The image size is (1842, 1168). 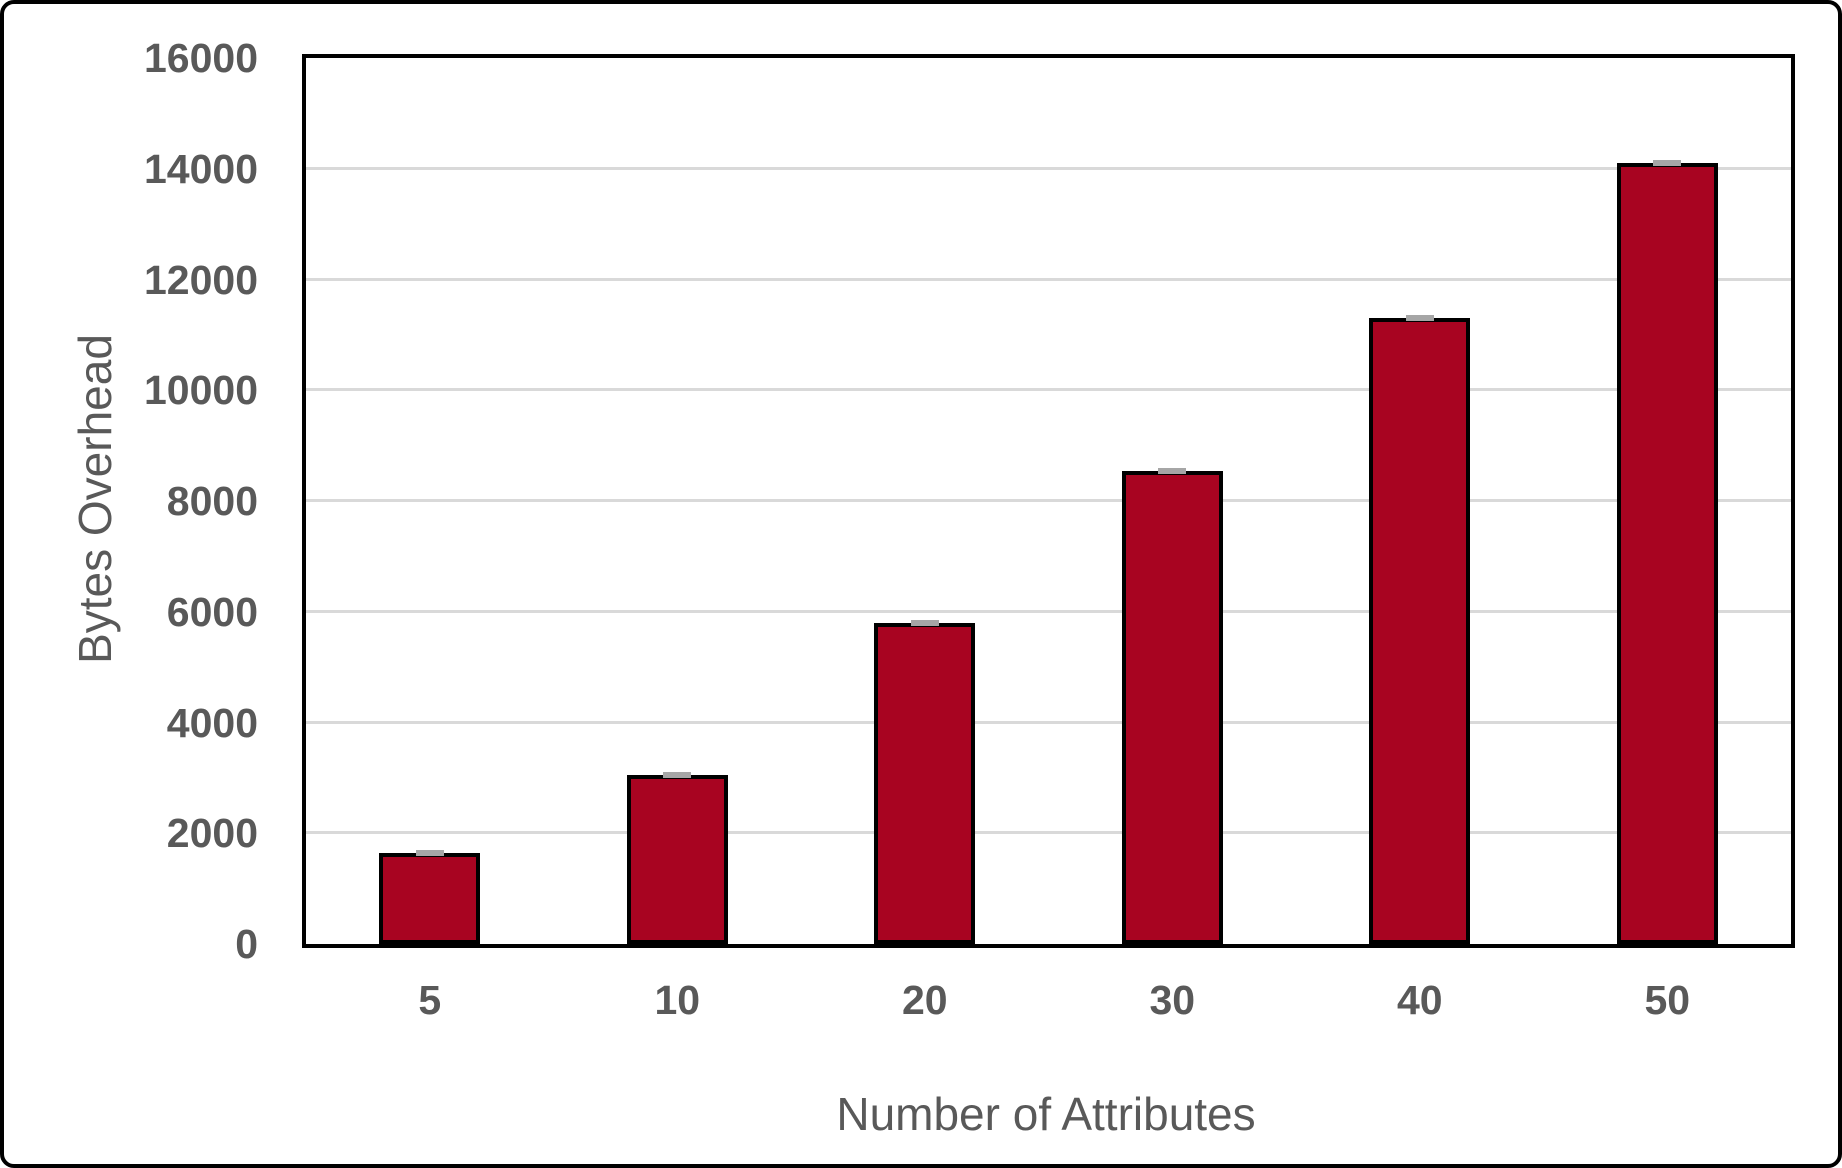 What do you see at coordinates (924, 1000) in the screenshot?
I see `x-tick-label-20: 20` at bounding box center [924, 1000].